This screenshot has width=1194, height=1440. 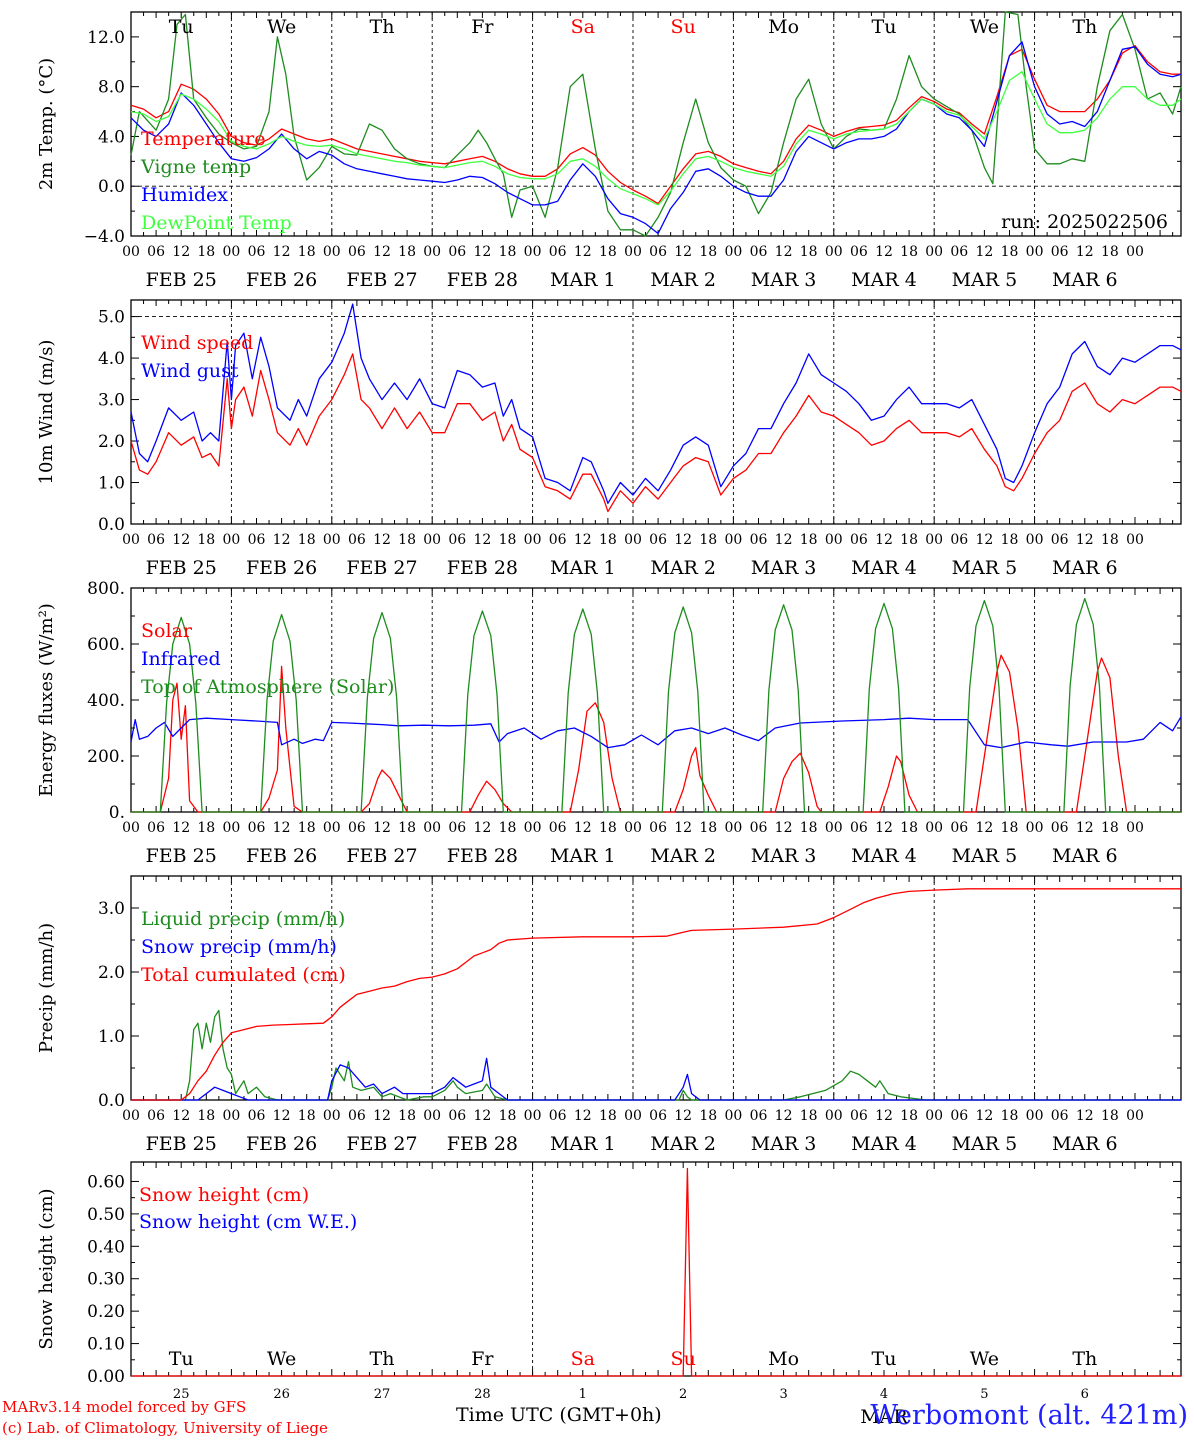 I want to click on y-tick-label: 2.0, so click(x=111, y=973).